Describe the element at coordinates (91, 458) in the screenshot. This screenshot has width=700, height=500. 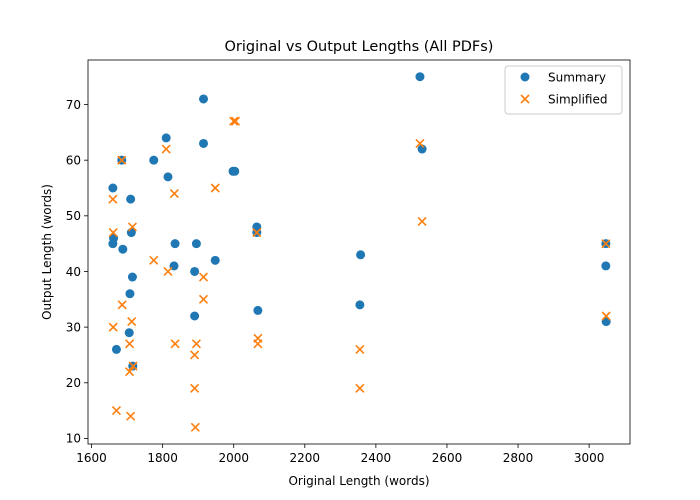
I see `x-tick-label: 1600` at that location.